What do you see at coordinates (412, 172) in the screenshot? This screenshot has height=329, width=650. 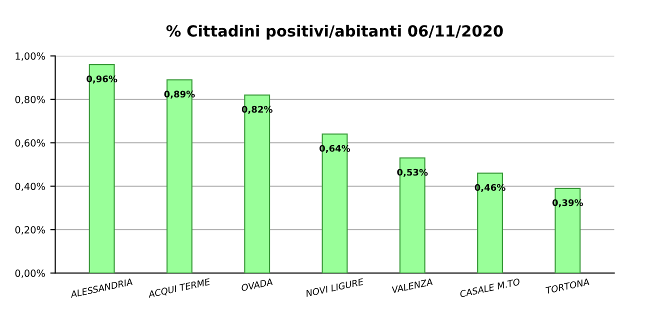 I see `data-label: 0,53%` at bounding box center [412, 172].